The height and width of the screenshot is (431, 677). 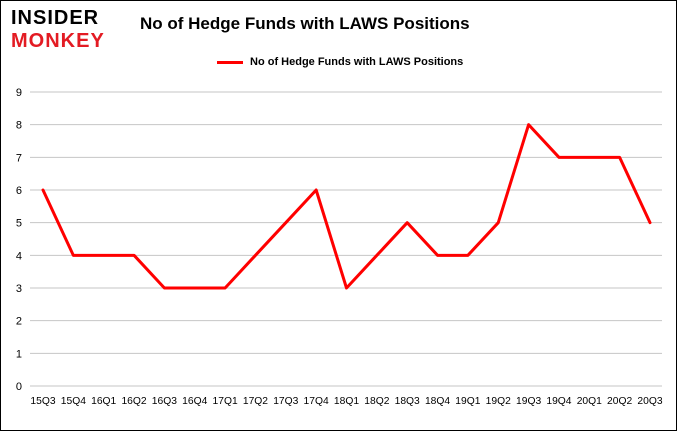 I want to click on y-tick-label: 9, so click(x=19, y=93).